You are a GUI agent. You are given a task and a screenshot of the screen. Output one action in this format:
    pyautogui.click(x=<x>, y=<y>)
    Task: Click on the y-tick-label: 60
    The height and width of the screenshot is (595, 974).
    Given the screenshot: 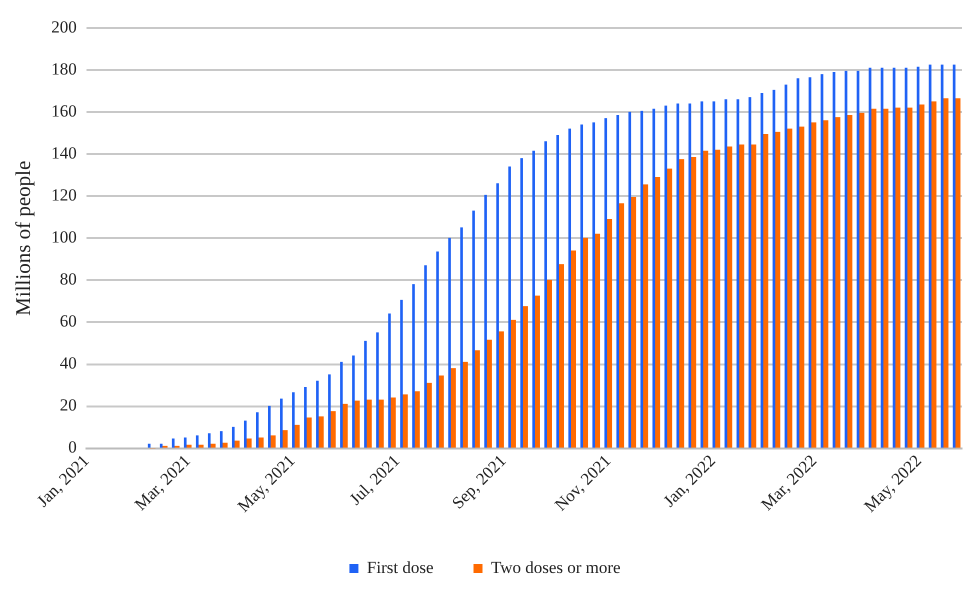 What is the action you would take?
    pyautogui.click(x=68, y=321)
    